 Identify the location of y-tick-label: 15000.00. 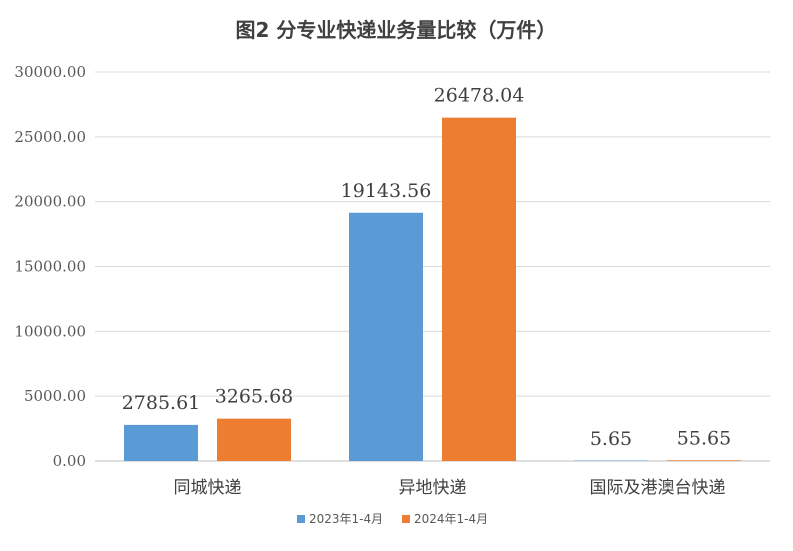
(50, 267).